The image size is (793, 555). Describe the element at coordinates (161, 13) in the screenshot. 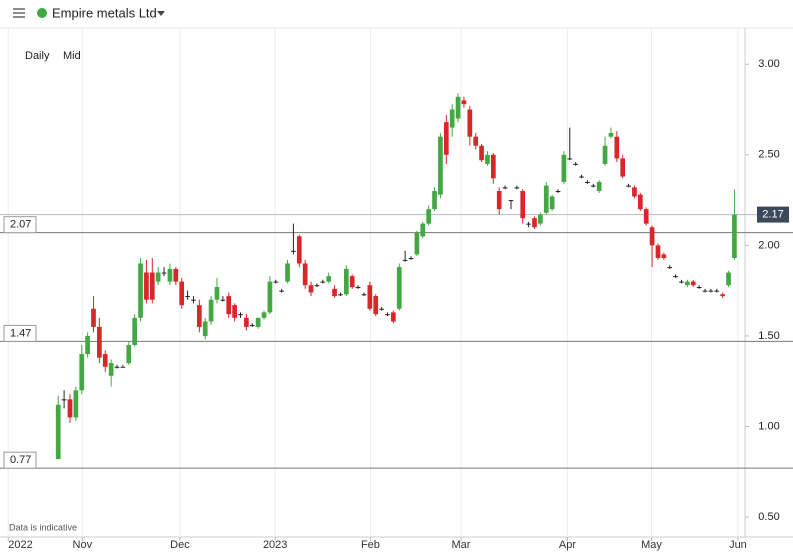

I see `dropdown-caret` at that location.